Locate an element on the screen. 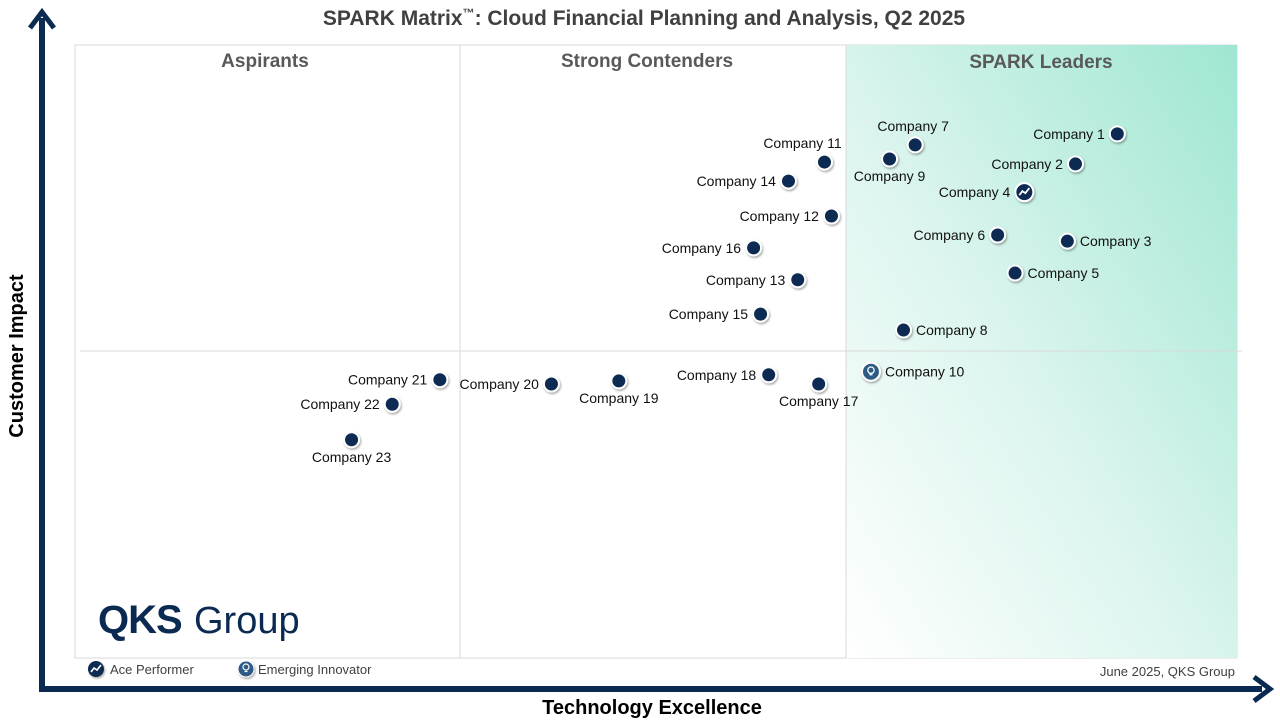  data-point: Company 7 is located at coordinates (913, 136).